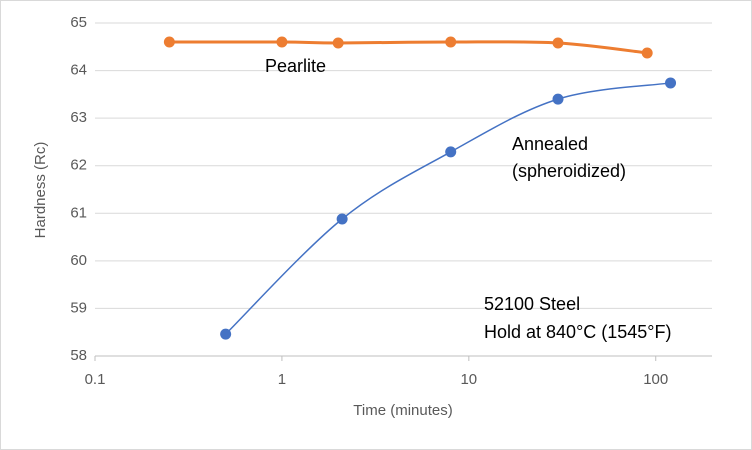 This screenshot has height=450, width=752. Describe the element at coordinates (569, 171) in the screenshot. I see `annotation: (spheroidized)` at that location.